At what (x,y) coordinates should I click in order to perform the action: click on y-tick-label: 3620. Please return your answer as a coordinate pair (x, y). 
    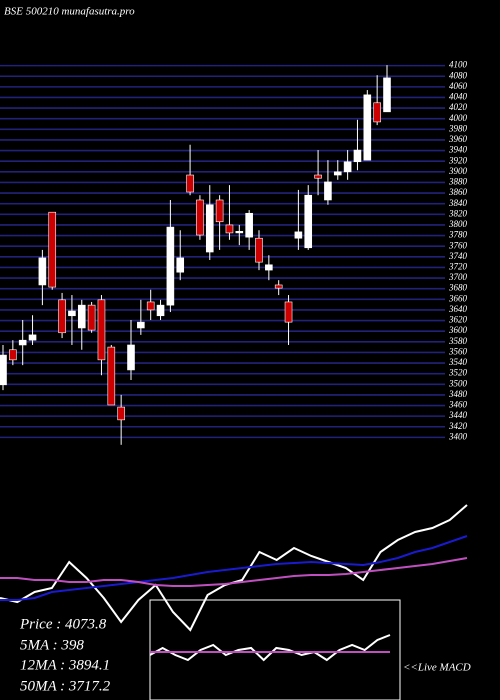
    Looking at the image, I should click on (458, 320).